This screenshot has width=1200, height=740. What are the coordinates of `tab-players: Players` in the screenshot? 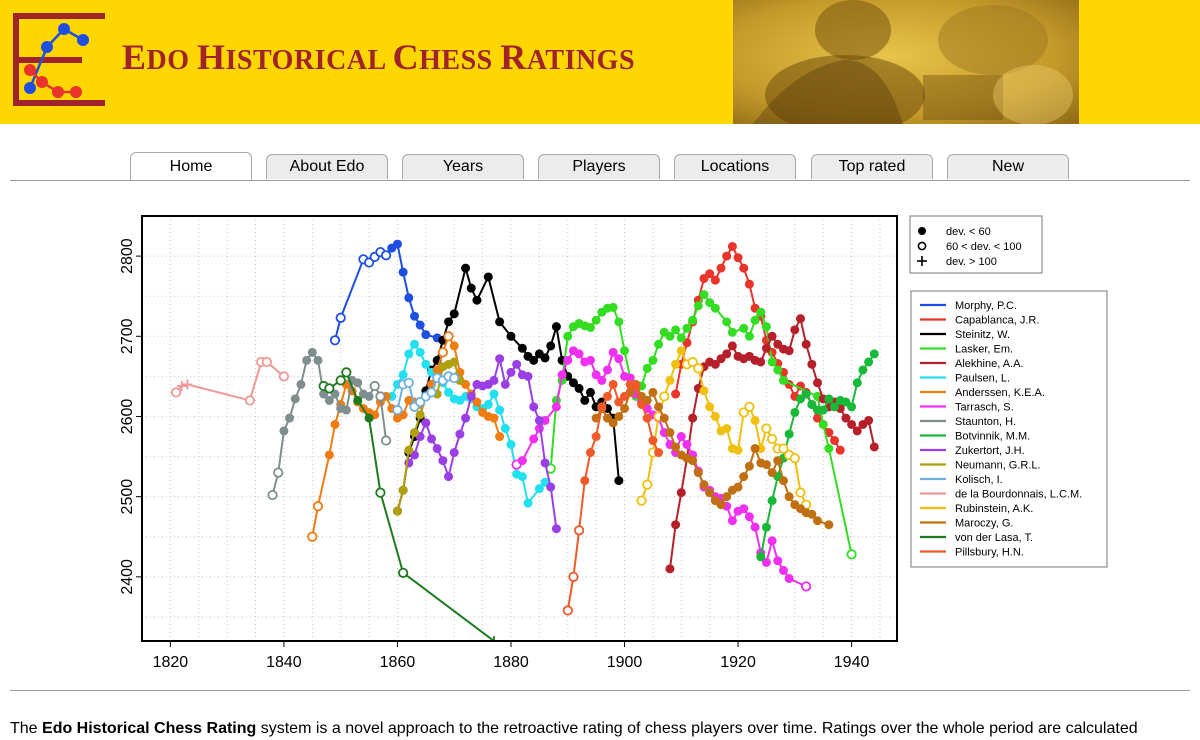 It's located at (599, 166).